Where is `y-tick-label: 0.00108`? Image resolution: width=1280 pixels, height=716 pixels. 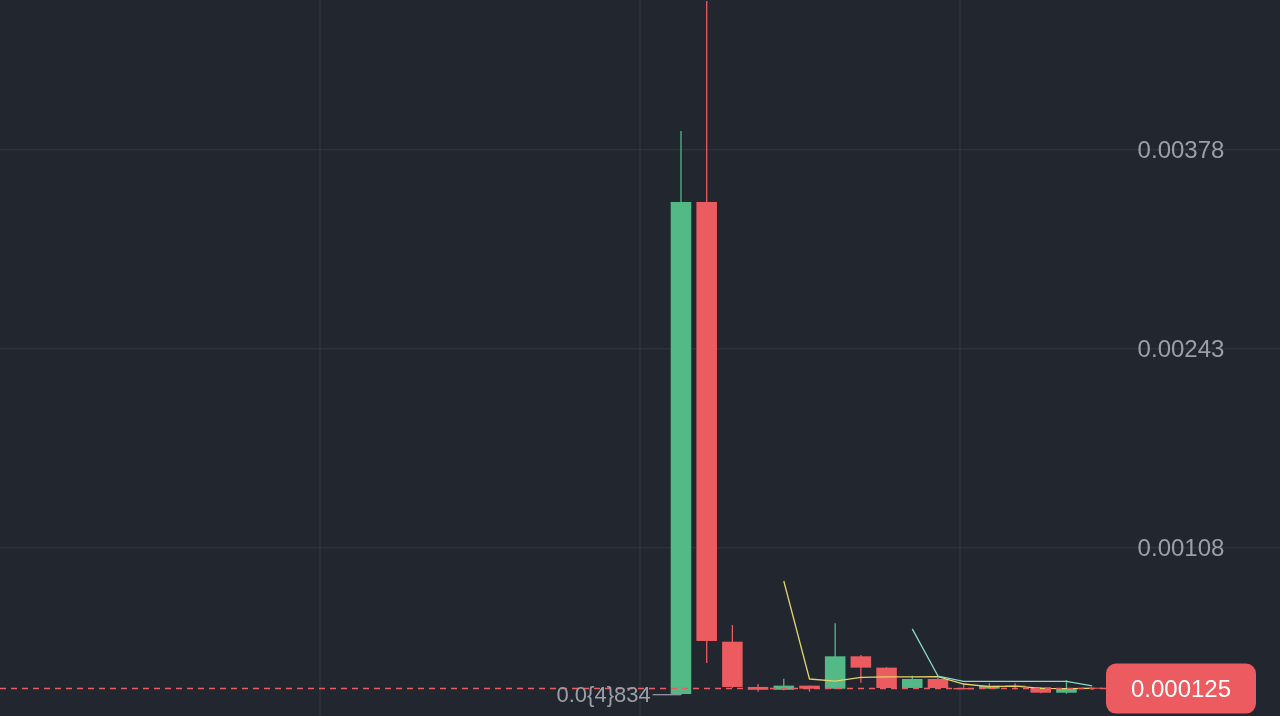
y-tick-label: 0.00108 is located at coordinates (1181, 548).